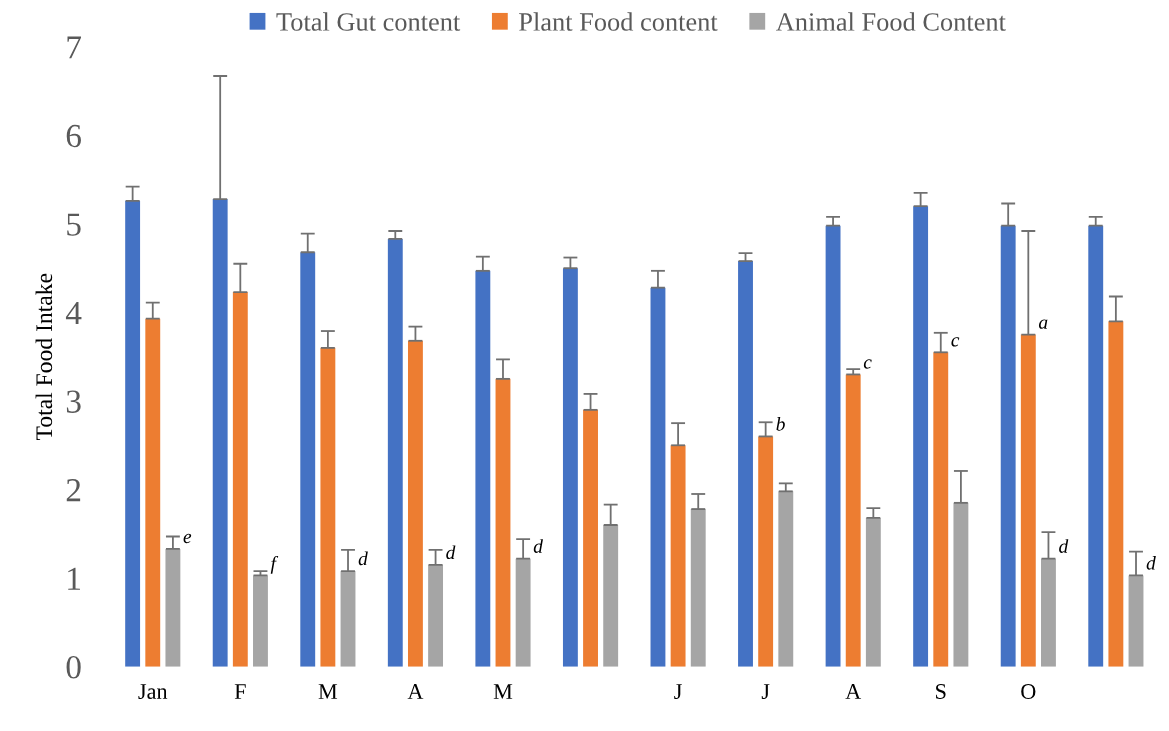  I want to click on y-tick-label: 4, so click(73, 313).